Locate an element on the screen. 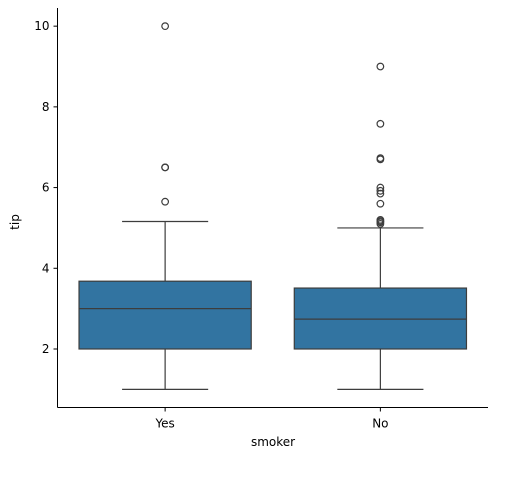  y-tick-label: 6 is located at coordinates (46, 188).